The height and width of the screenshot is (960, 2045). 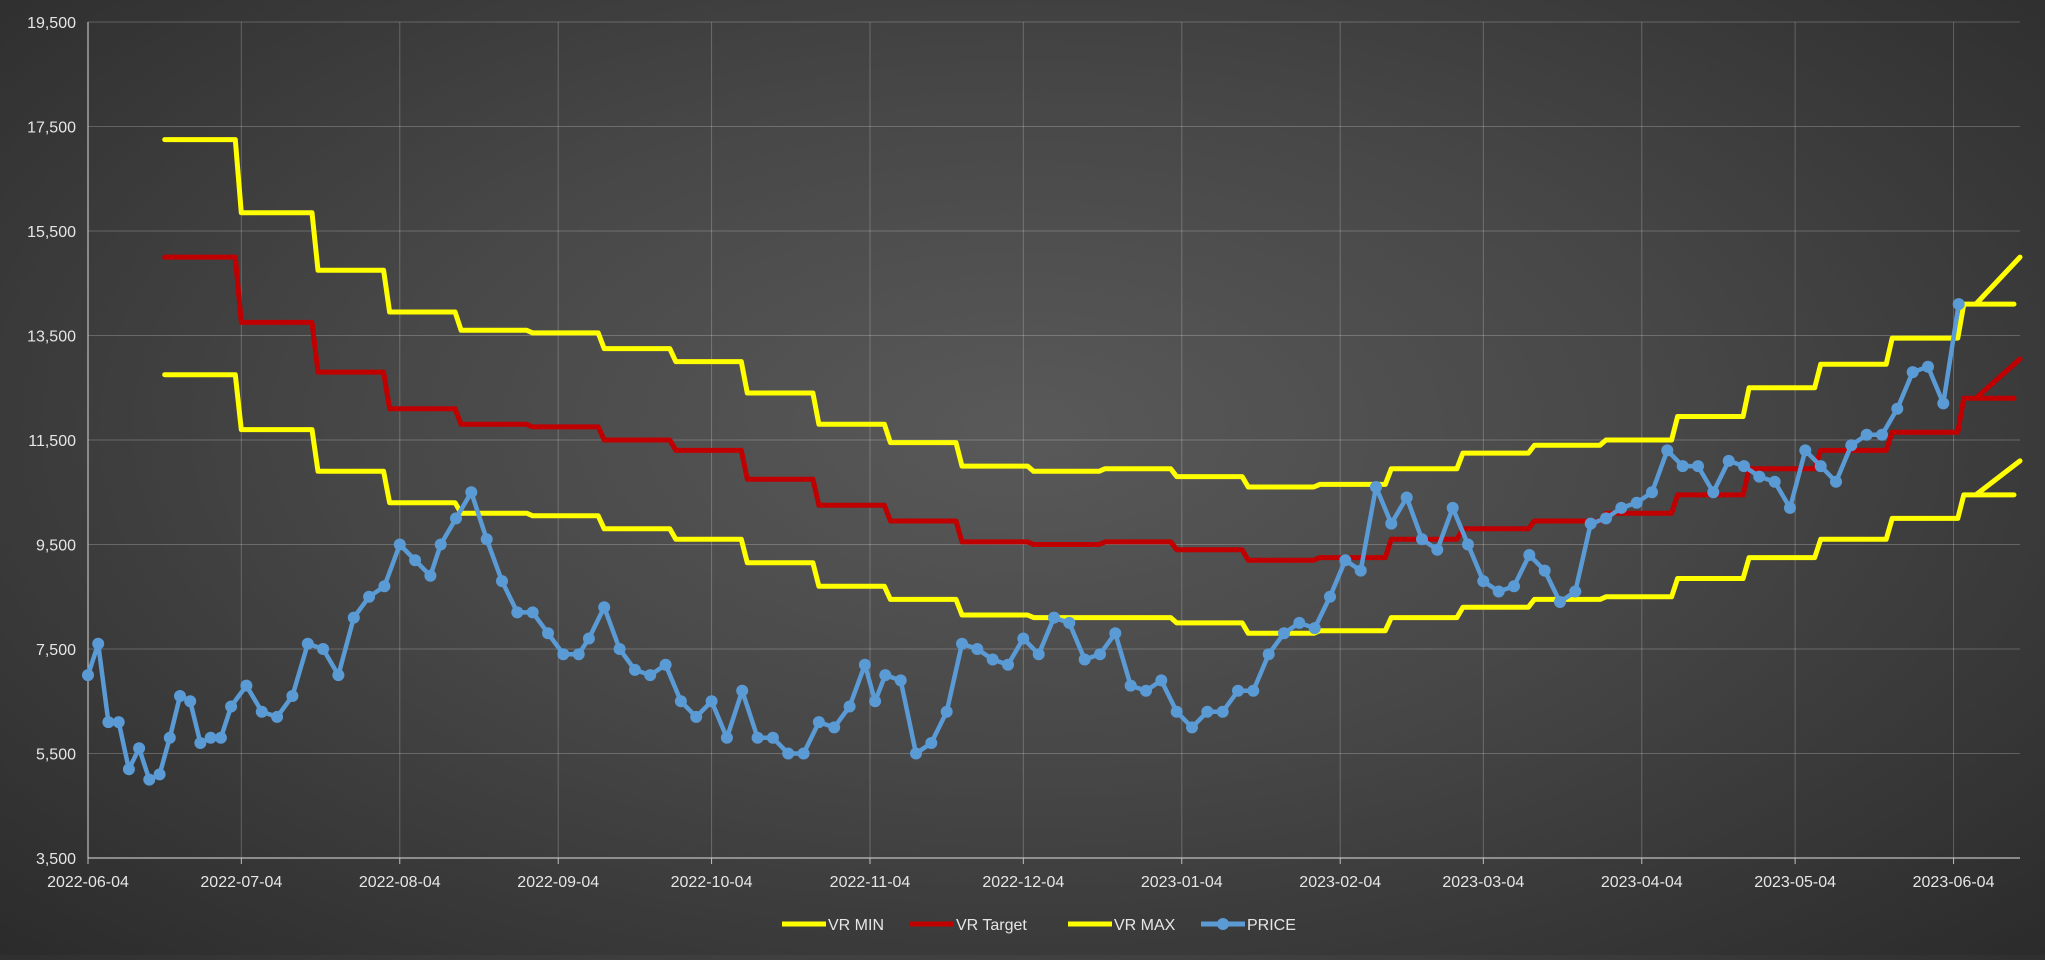 I want to click on legend-item: VR MIN, so click(x=833, y=925).